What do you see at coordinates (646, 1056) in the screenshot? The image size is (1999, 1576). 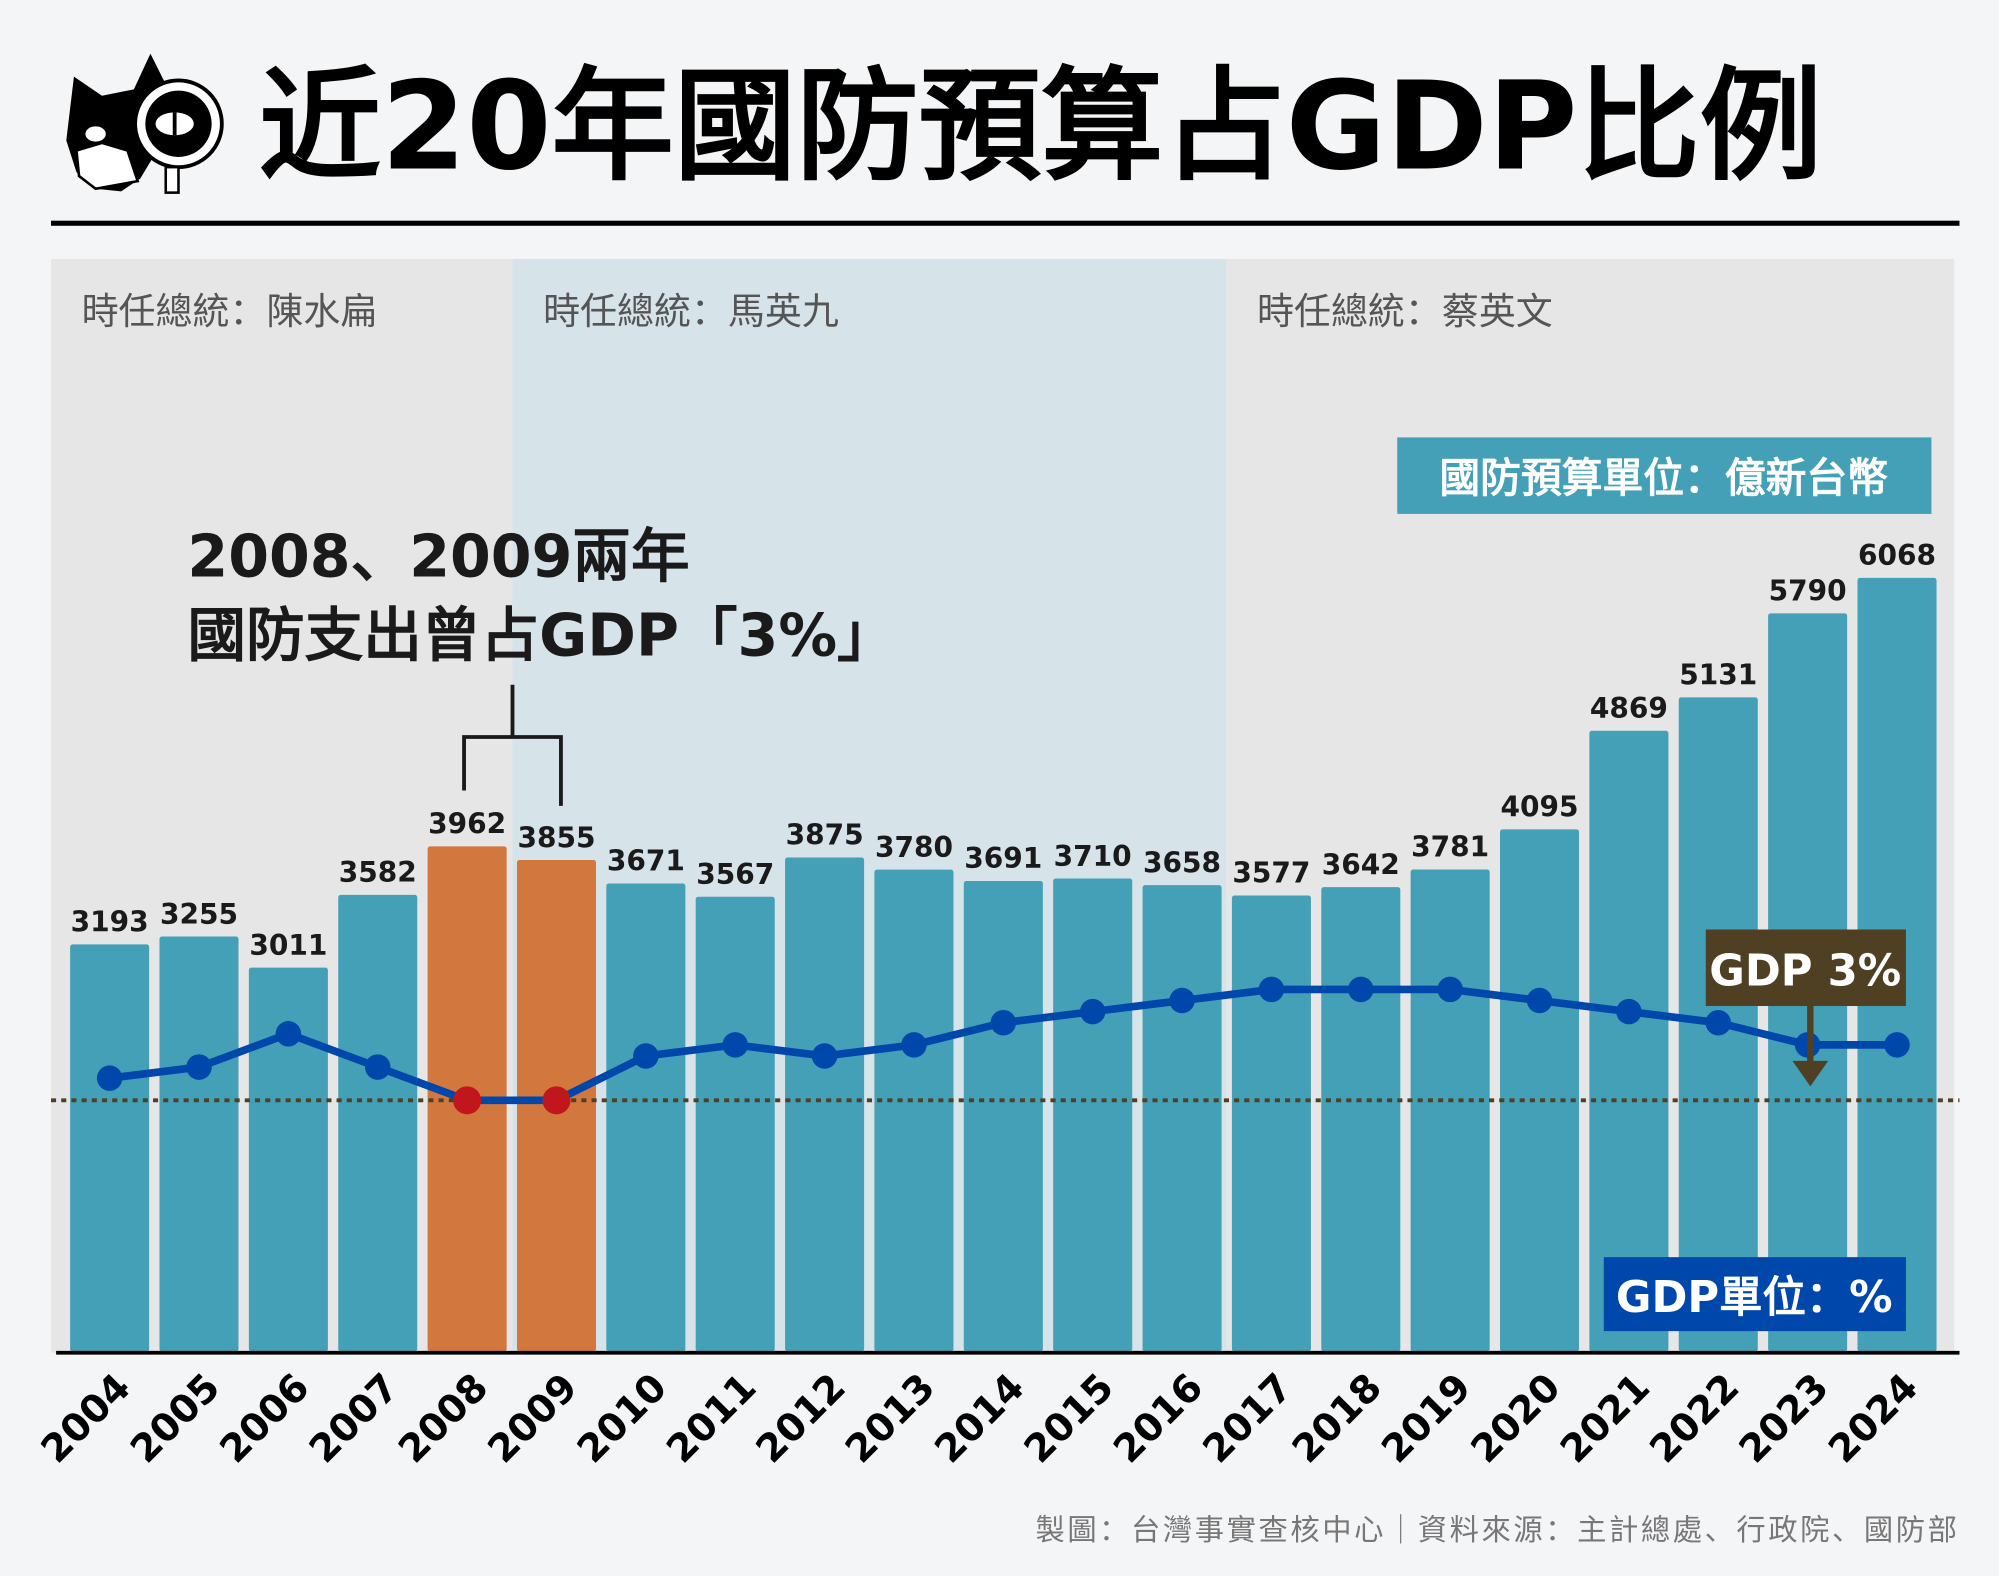 I see `gdp-point-2010` at bounding box center [646, 1056].